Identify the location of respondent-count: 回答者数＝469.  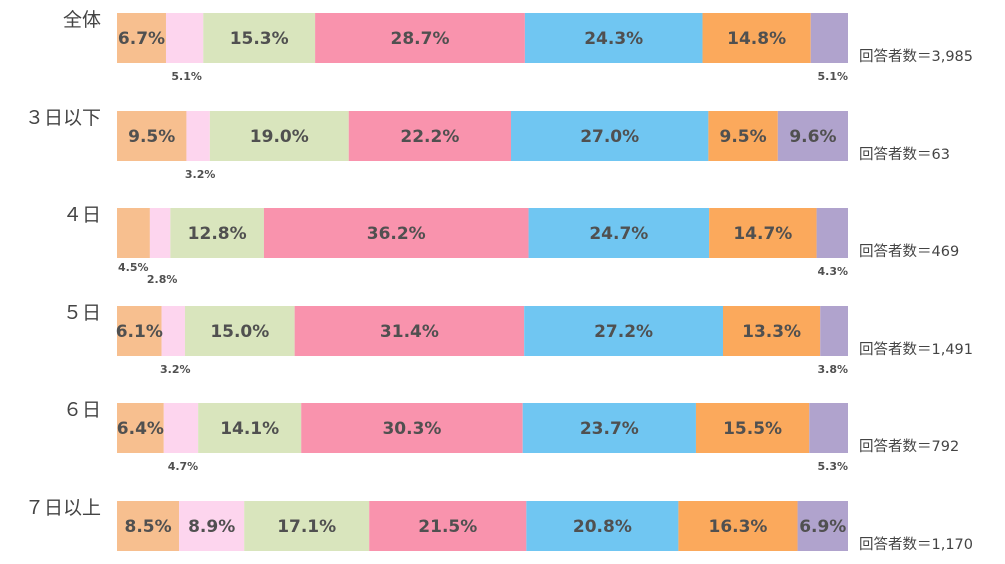
(909, 251).